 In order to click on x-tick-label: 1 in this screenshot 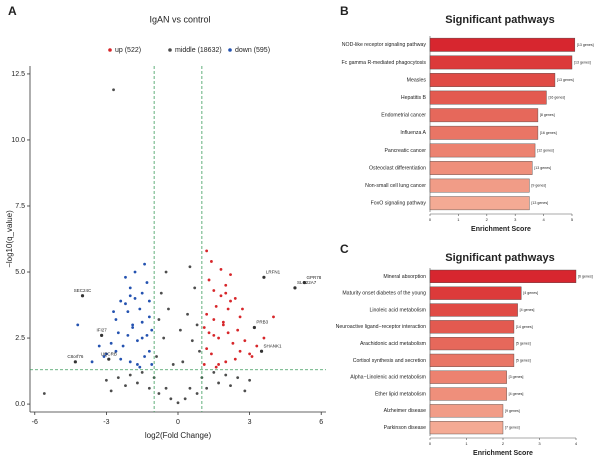, I will do `click(458, 219)`.